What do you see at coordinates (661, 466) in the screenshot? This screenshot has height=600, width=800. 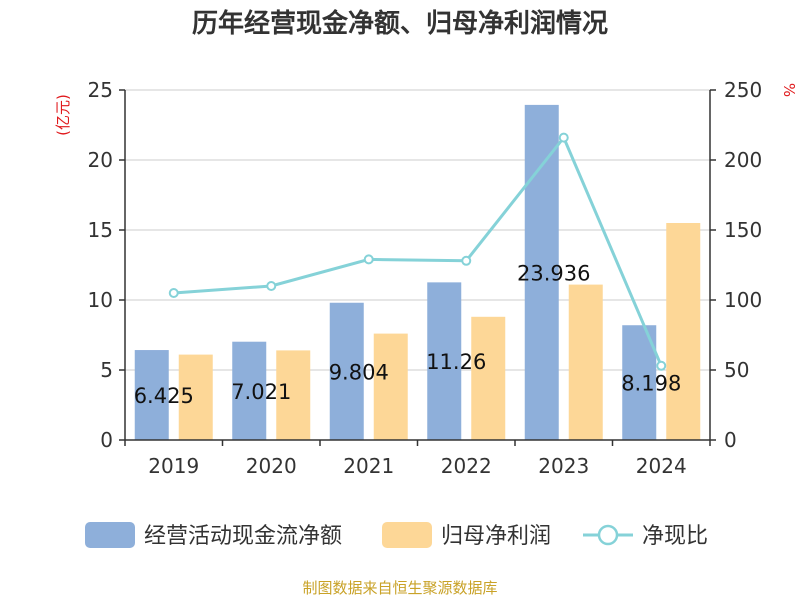 I see `x-tick-label: 2024` at bounding box center [661, 466].